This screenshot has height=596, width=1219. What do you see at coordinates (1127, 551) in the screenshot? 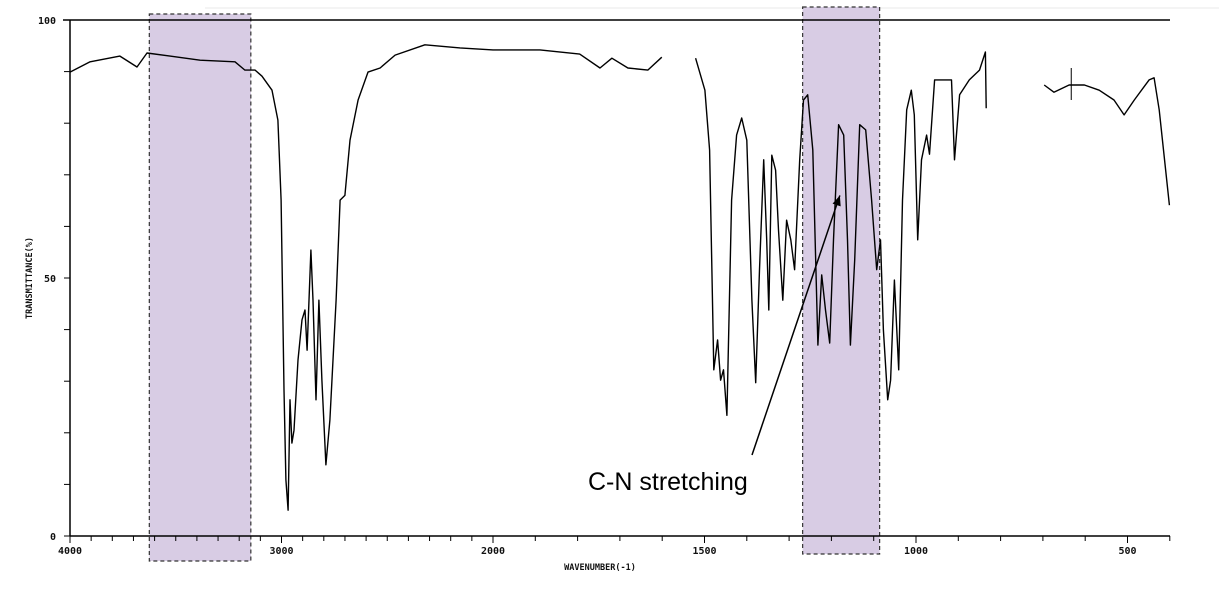
I see `x-tick-label: 500` at bounding box center [1127, 551].